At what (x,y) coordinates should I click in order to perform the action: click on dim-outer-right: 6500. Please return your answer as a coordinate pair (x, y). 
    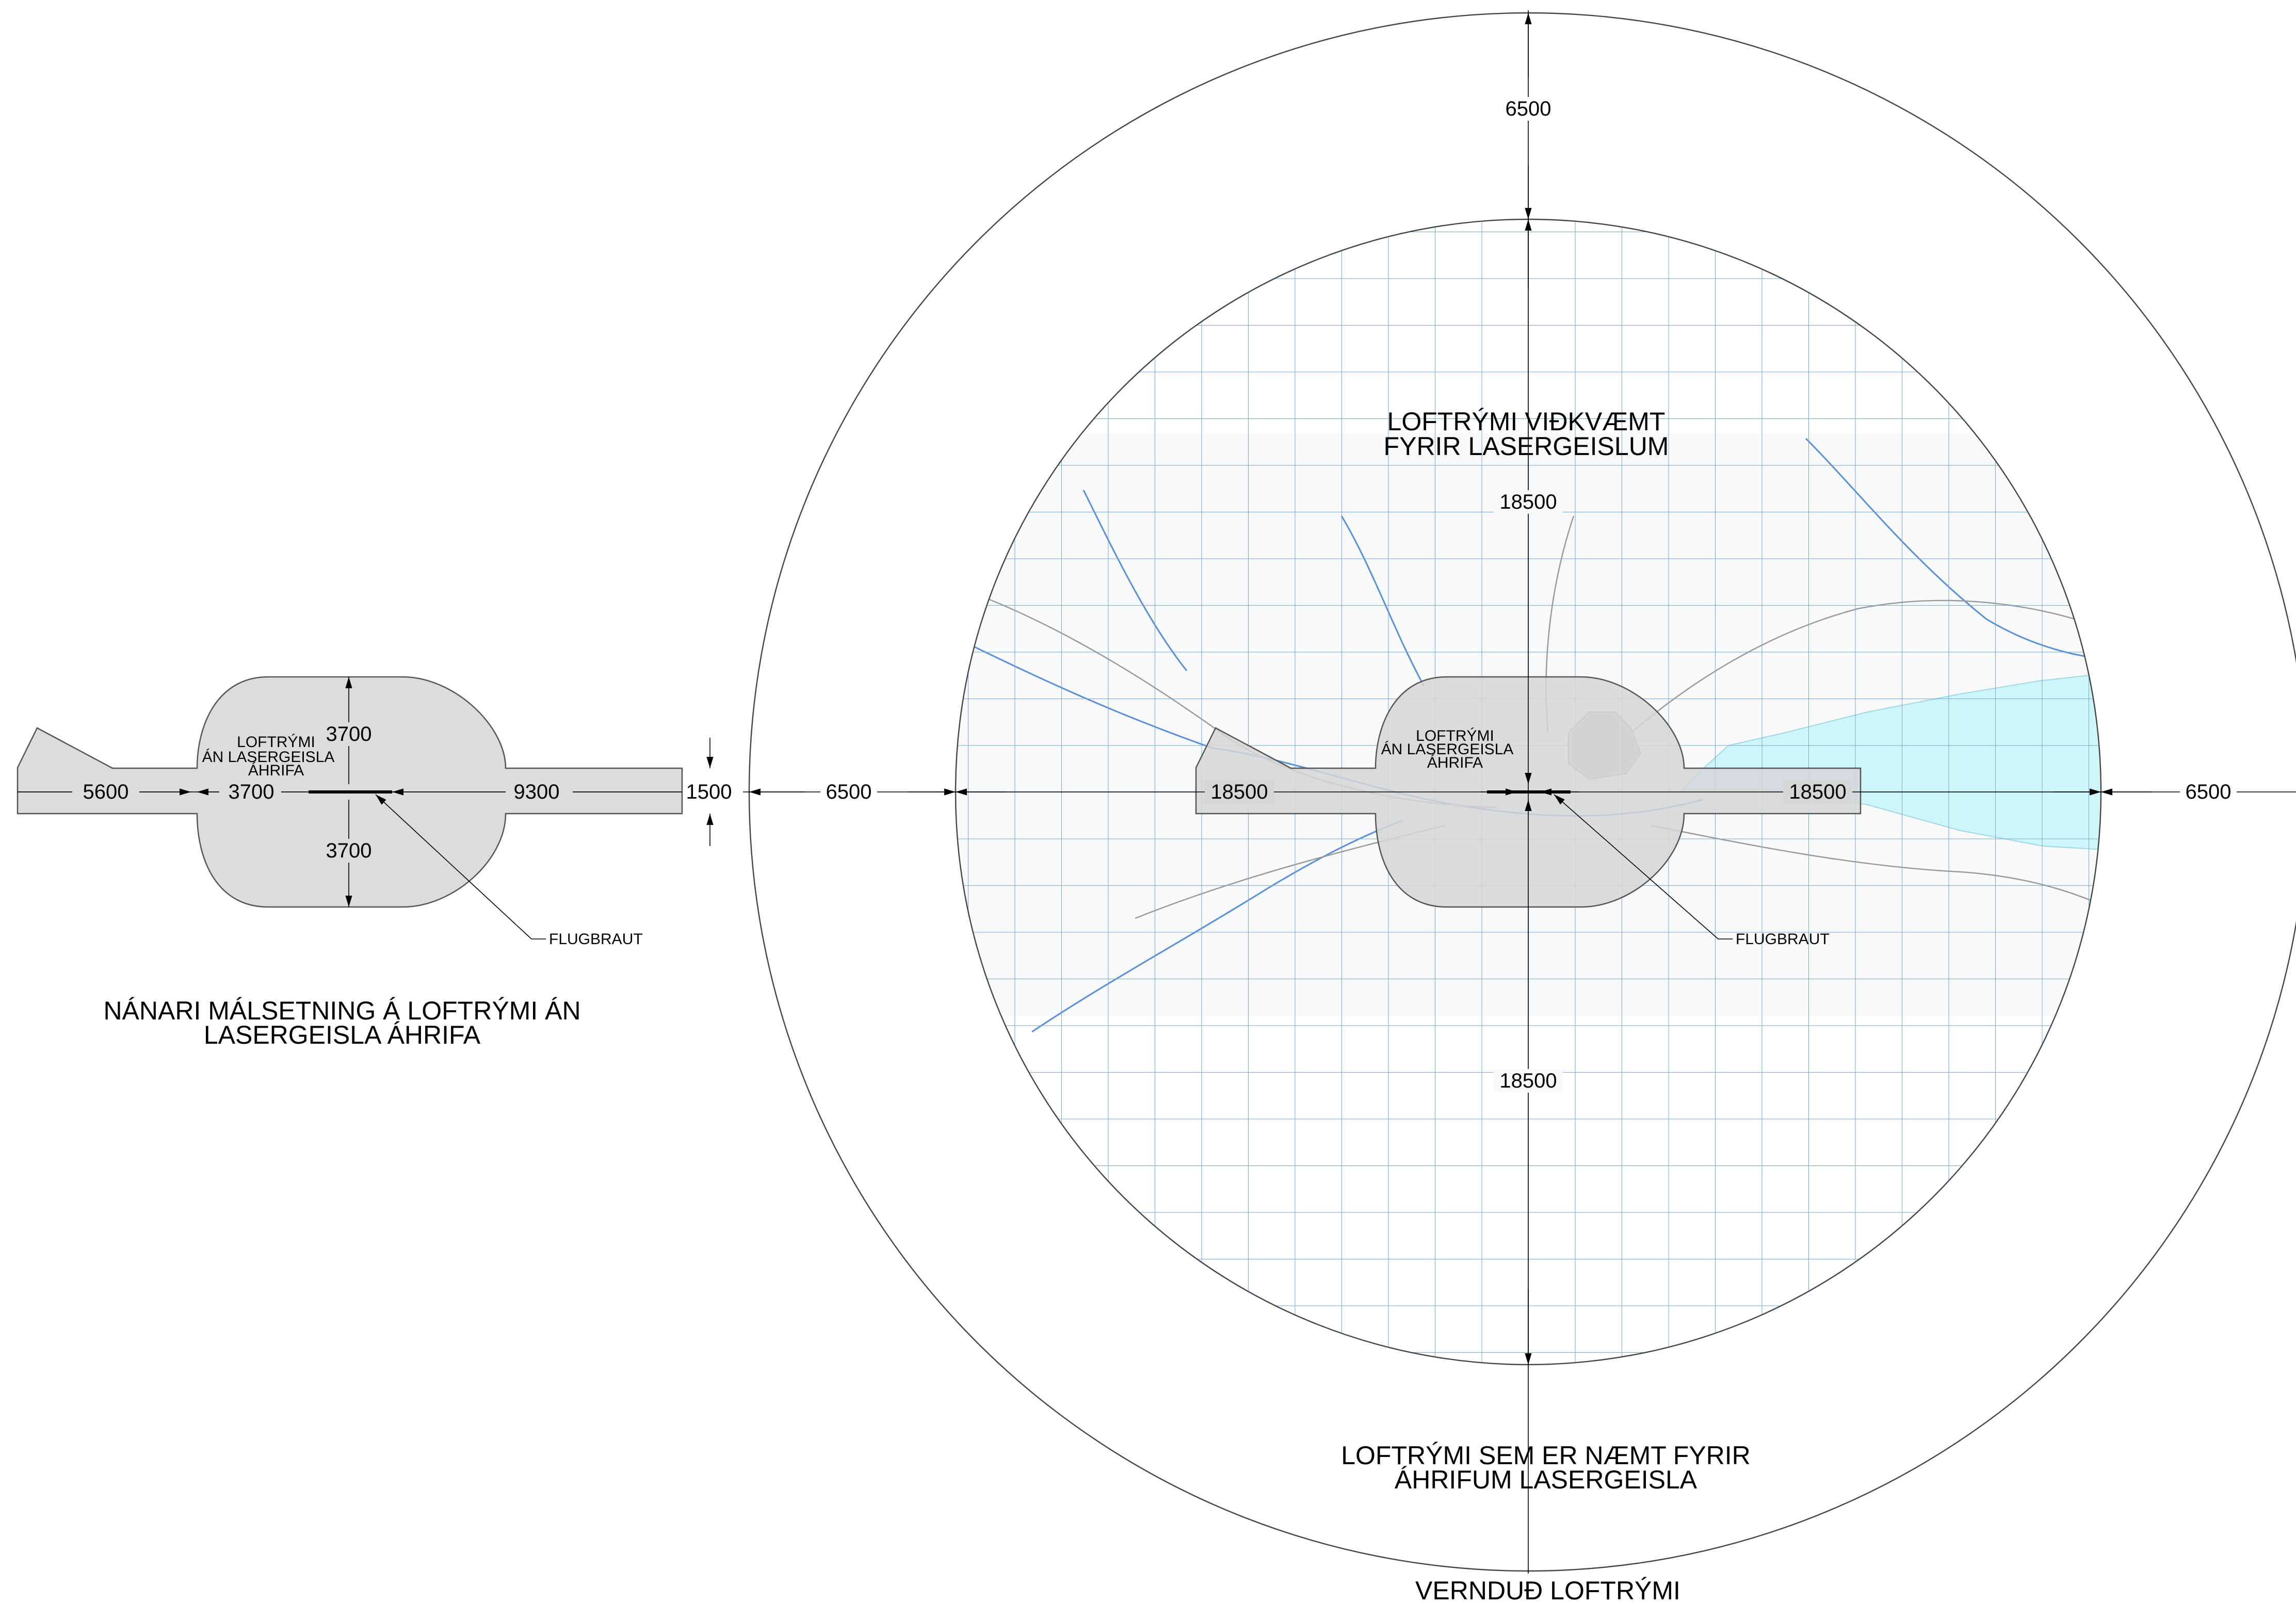
    Looking at the image, I should click on (2209, 792).